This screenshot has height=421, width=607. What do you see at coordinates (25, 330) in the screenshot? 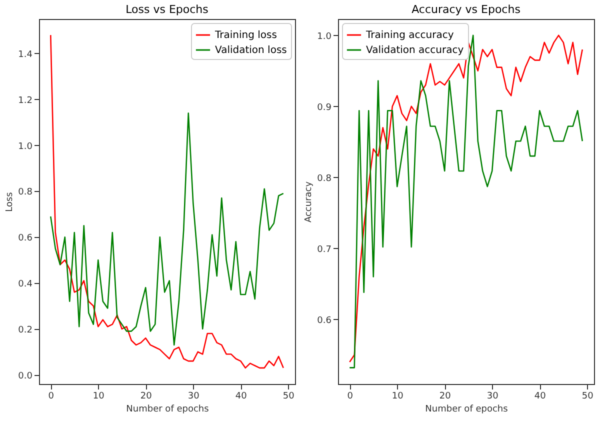
I see `y-tick-label: 0.2` at bounding box center [25, 330].